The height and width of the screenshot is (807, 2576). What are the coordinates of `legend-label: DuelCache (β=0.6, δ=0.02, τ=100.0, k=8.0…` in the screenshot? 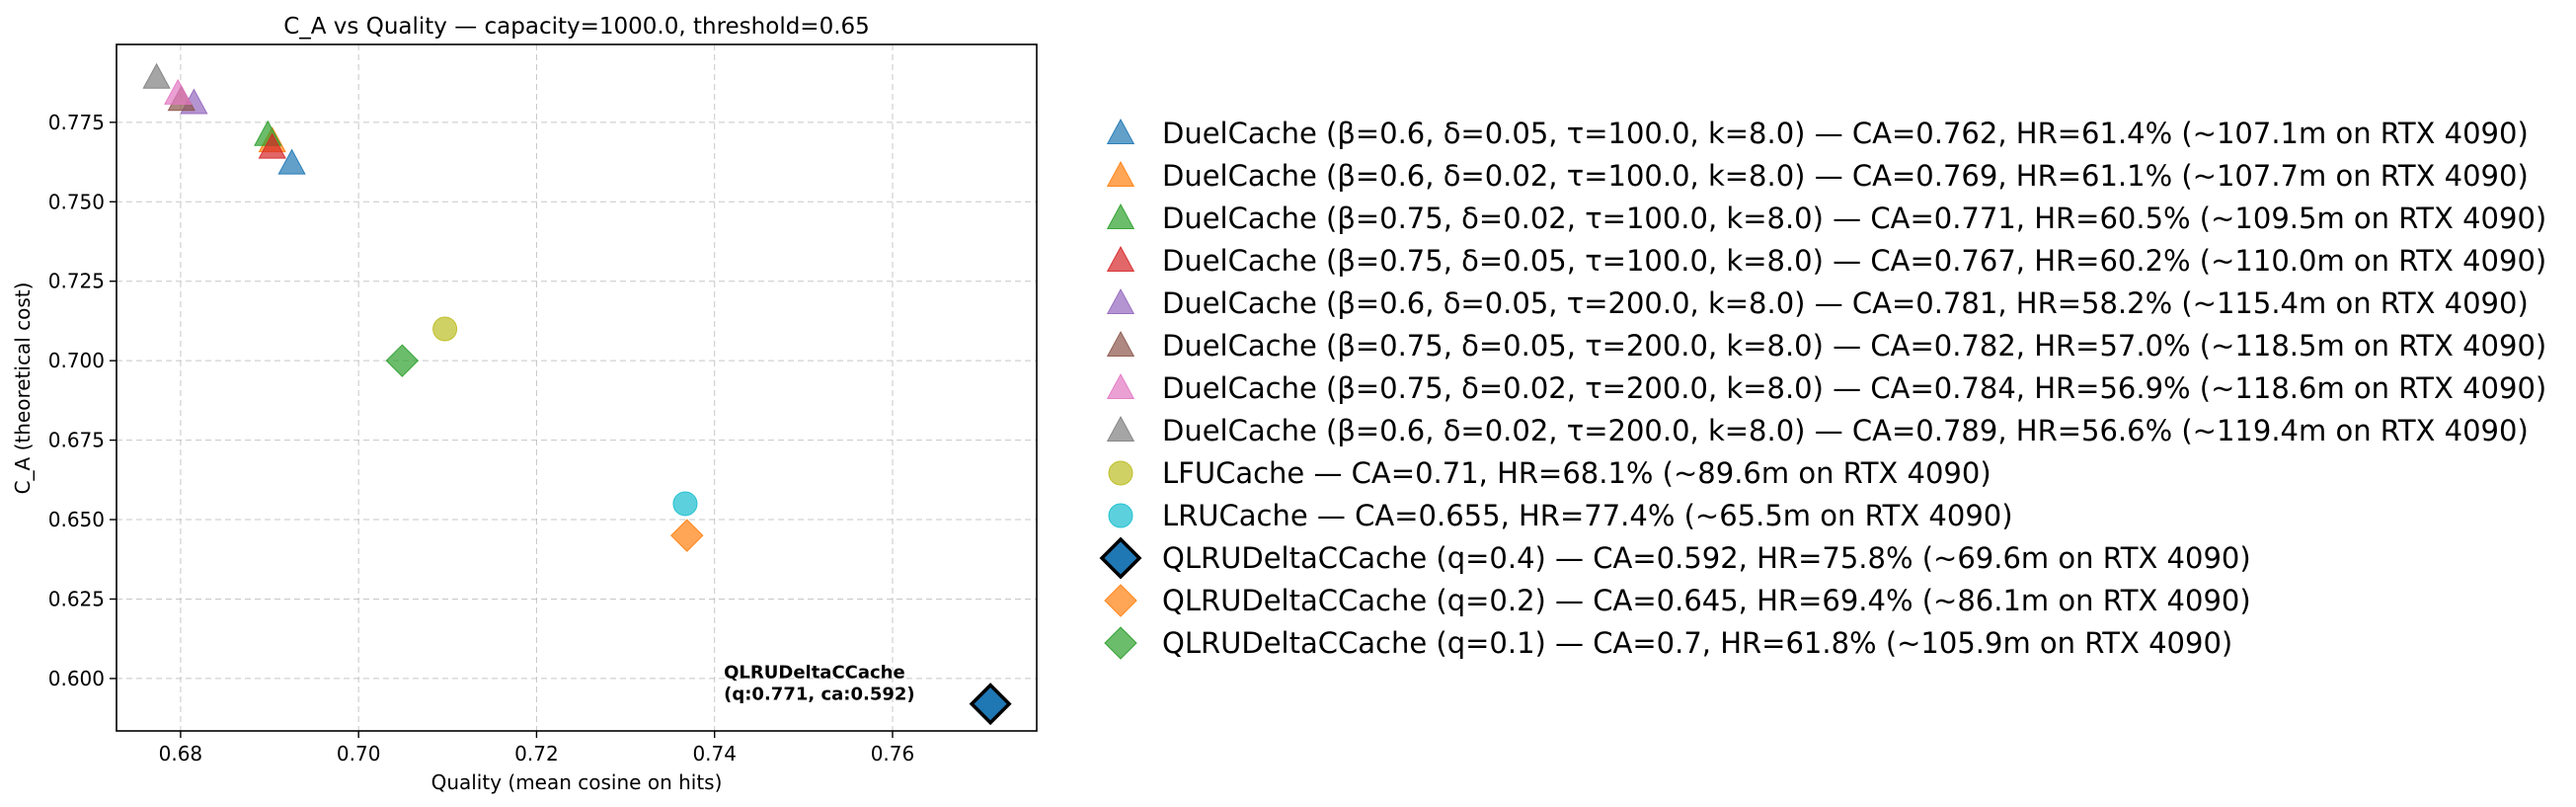 It's located at (1845, 175).